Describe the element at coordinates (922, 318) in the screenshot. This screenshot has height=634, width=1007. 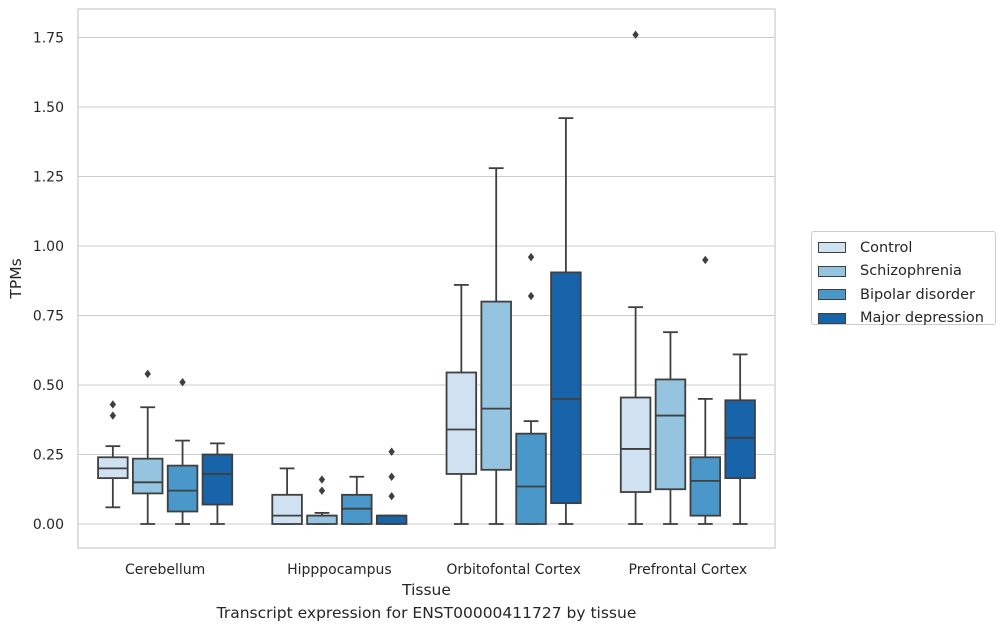
I see `legend-label: Major depression` at that location.